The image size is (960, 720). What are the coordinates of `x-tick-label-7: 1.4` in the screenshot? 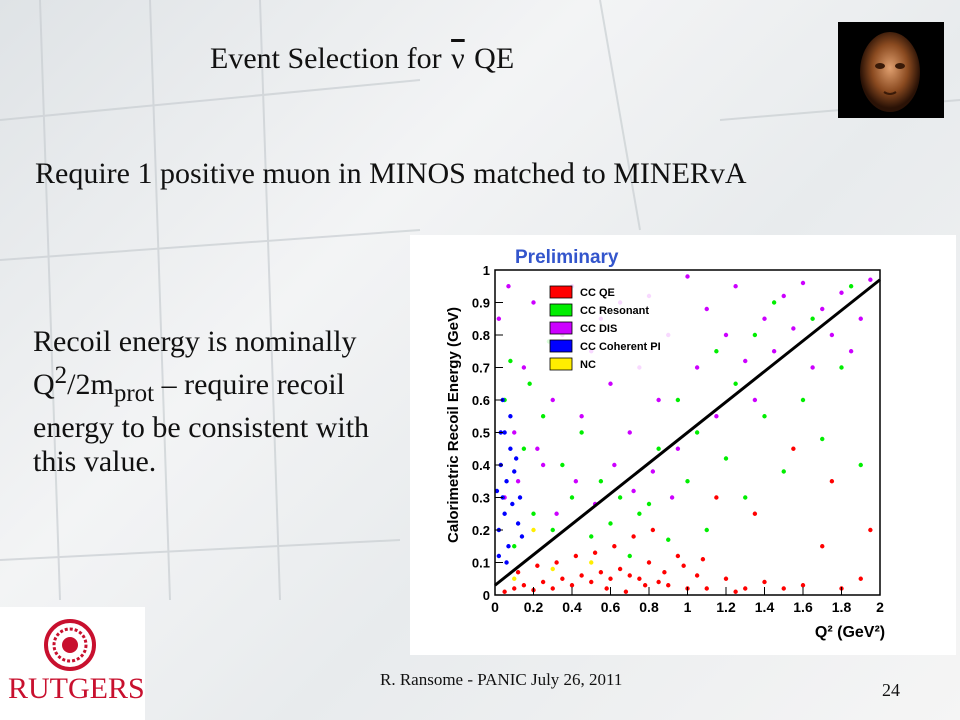 It's located at (765, 607).